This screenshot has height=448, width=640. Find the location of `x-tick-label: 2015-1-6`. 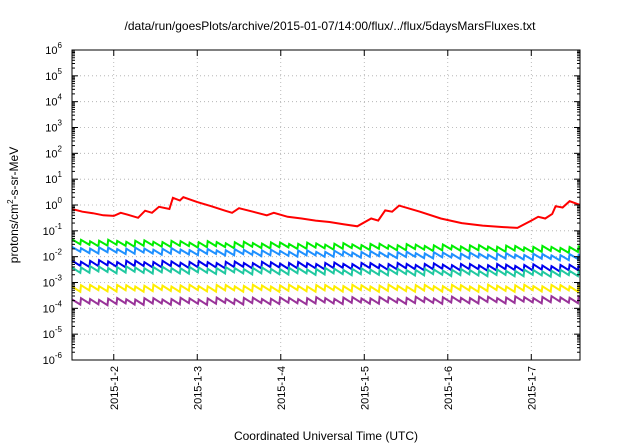

x-tick-label: 2015-1-6 is located at coordinates (449, 388).